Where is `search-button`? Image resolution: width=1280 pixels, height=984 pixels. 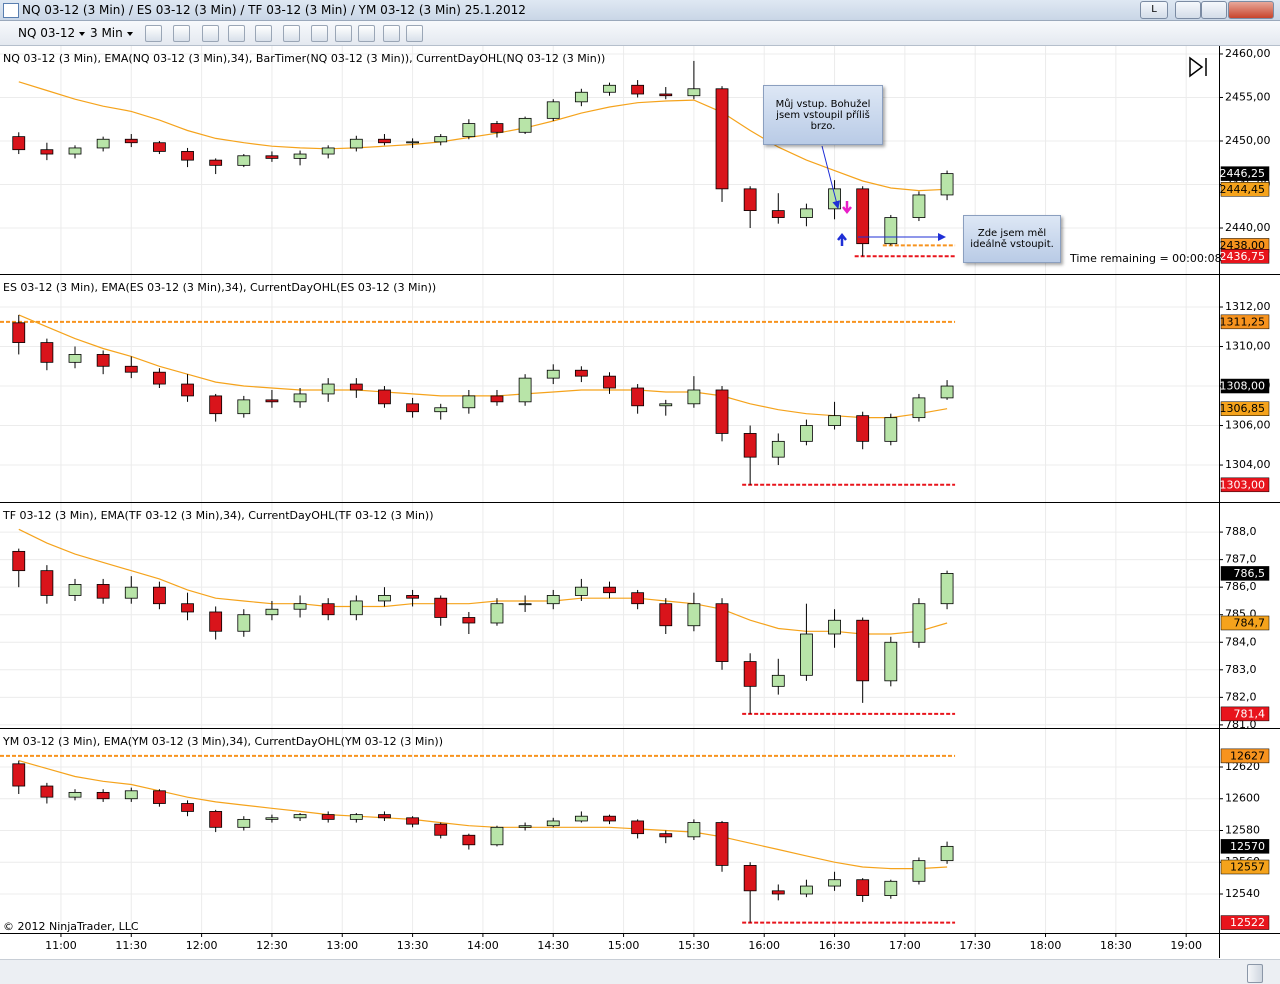 search-button is located at coordinates (291, 33).